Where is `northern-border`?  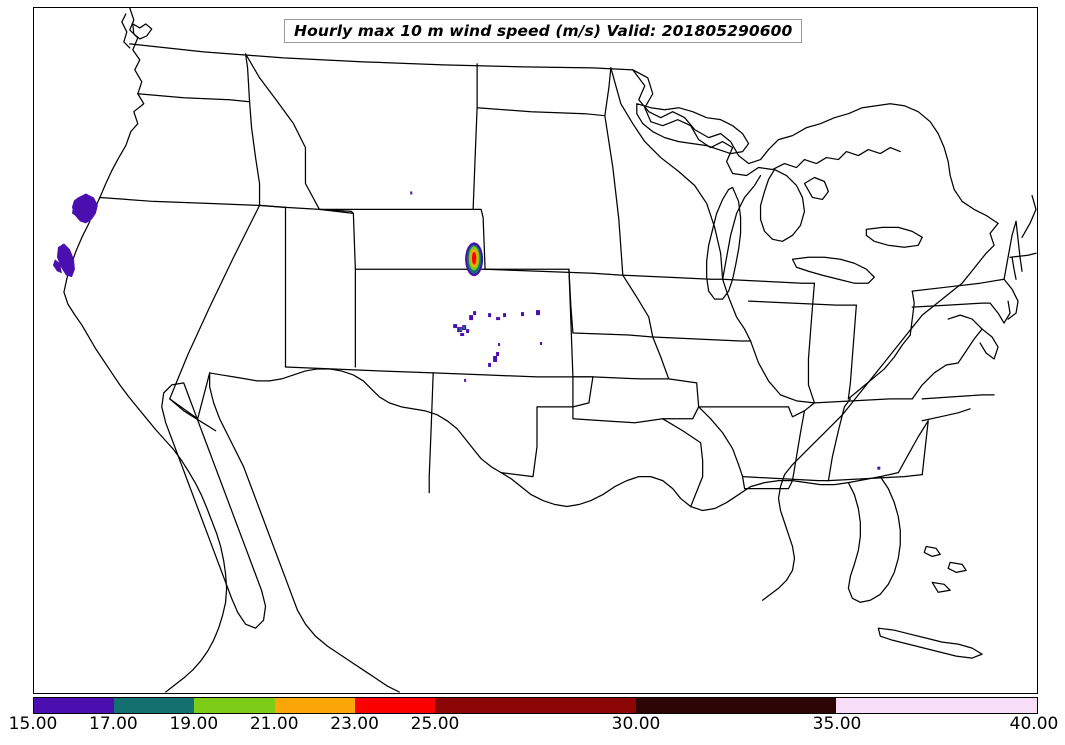
northern-border is located at coordinates (381, 57).